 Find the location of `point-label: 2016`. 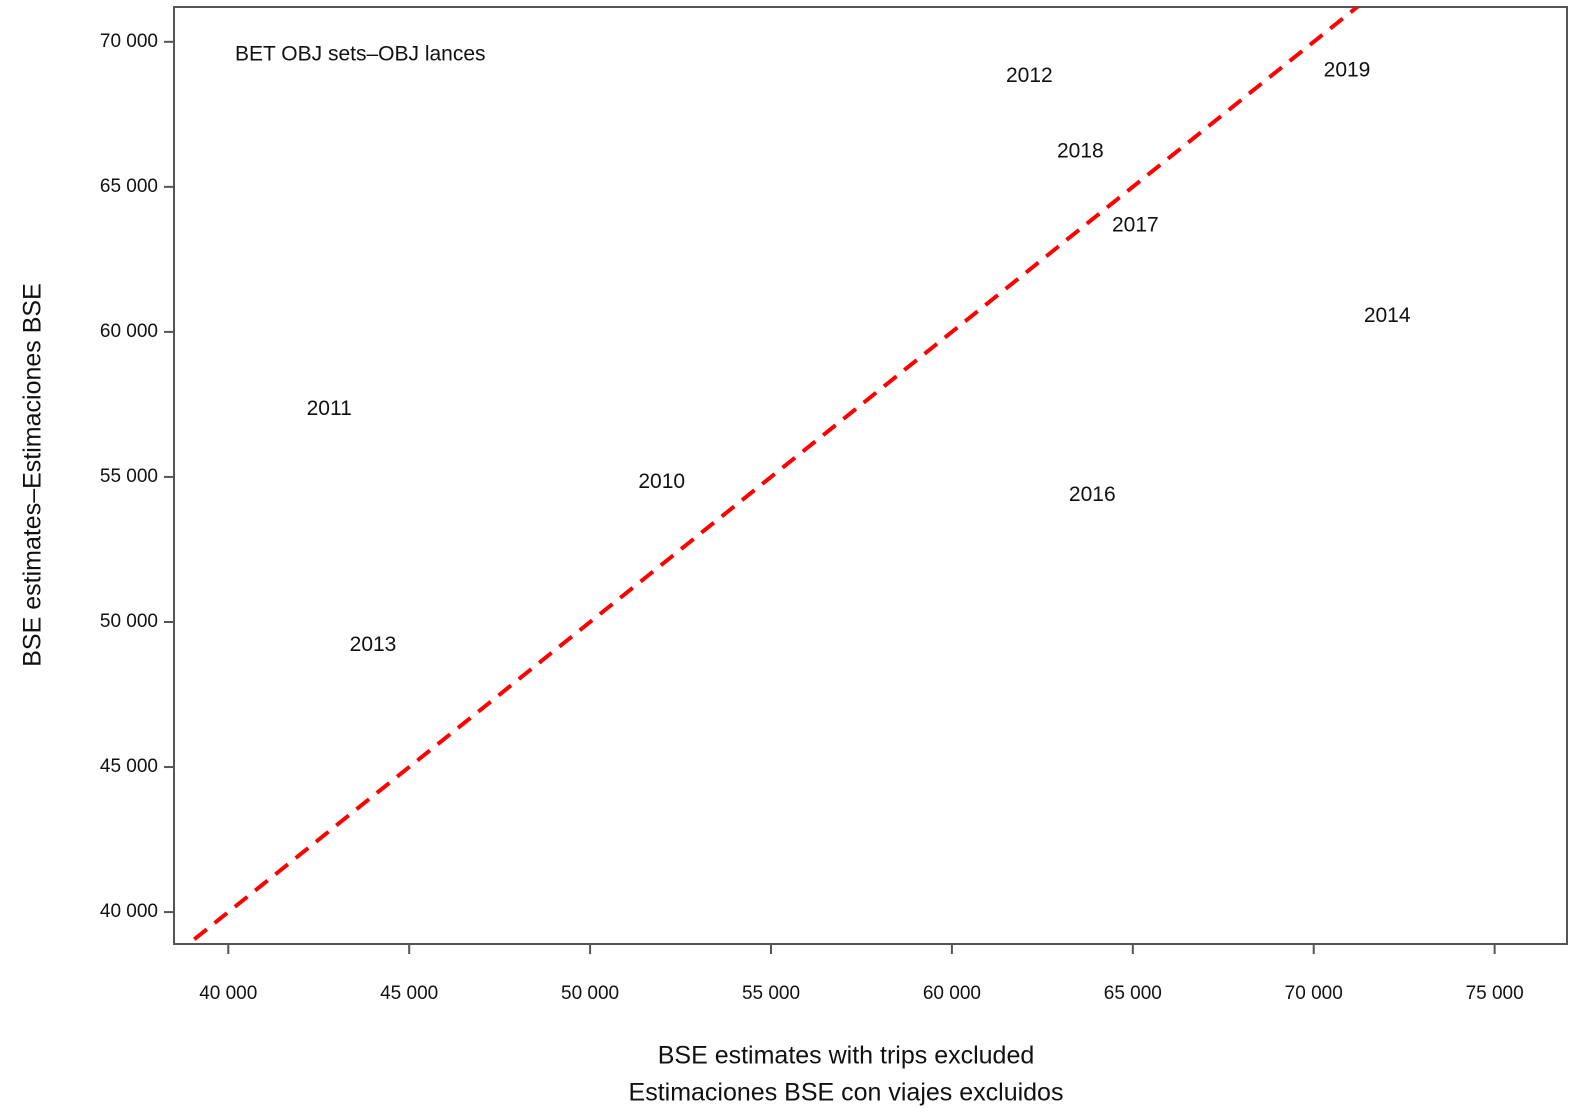

point-label: 2016 is located at coordinates (1092, 494).